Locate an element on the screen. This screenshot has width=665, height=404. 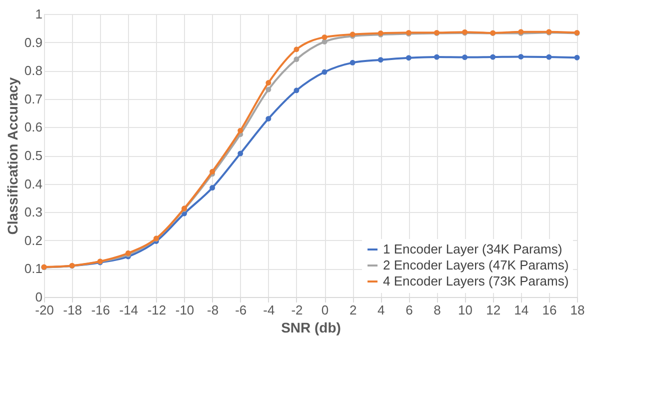
y-axis-title: Classification Accuracy is located at coordinates (12, 156).